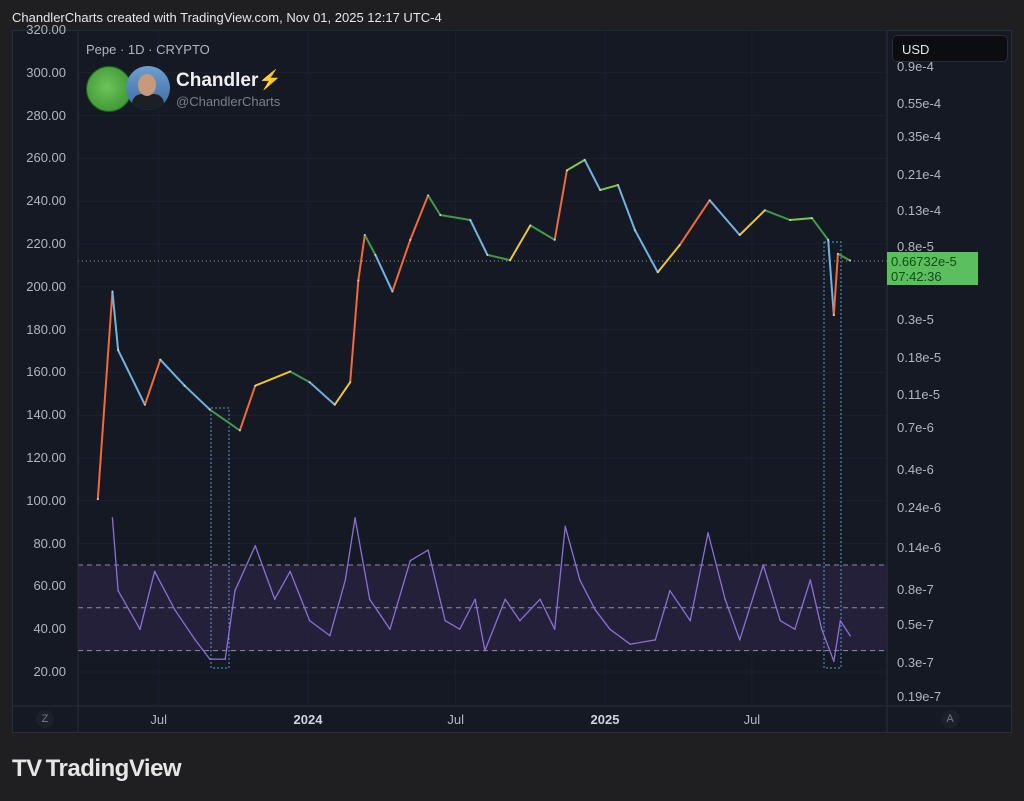 This screenshot has height=801, width=1024. I want to click on left-axis-tick: 60.00, so click(49, 586).